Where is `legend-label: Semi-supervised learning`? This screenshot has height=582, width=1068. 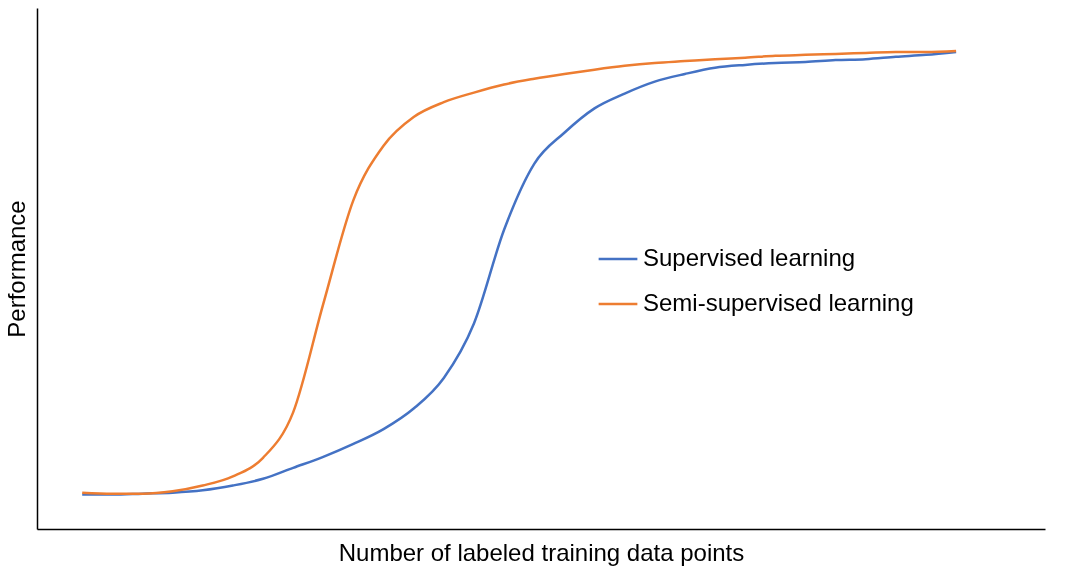 legend-label: Semi-supervised learning is located at coordinates (778, 302).